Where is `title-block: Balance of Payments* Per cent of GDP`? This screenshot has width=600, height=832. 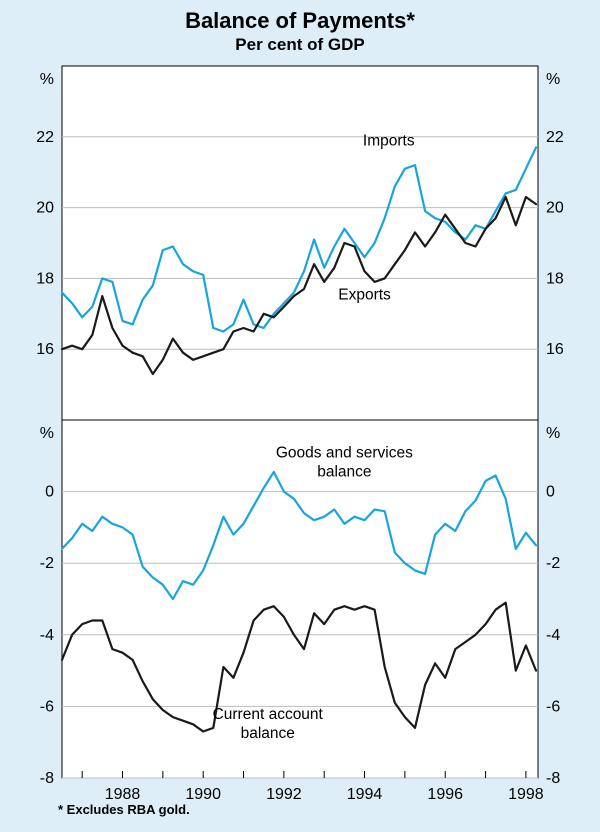
title-block: Balance of Payments* Per cent of GDP is located at coordinates (300, 31).